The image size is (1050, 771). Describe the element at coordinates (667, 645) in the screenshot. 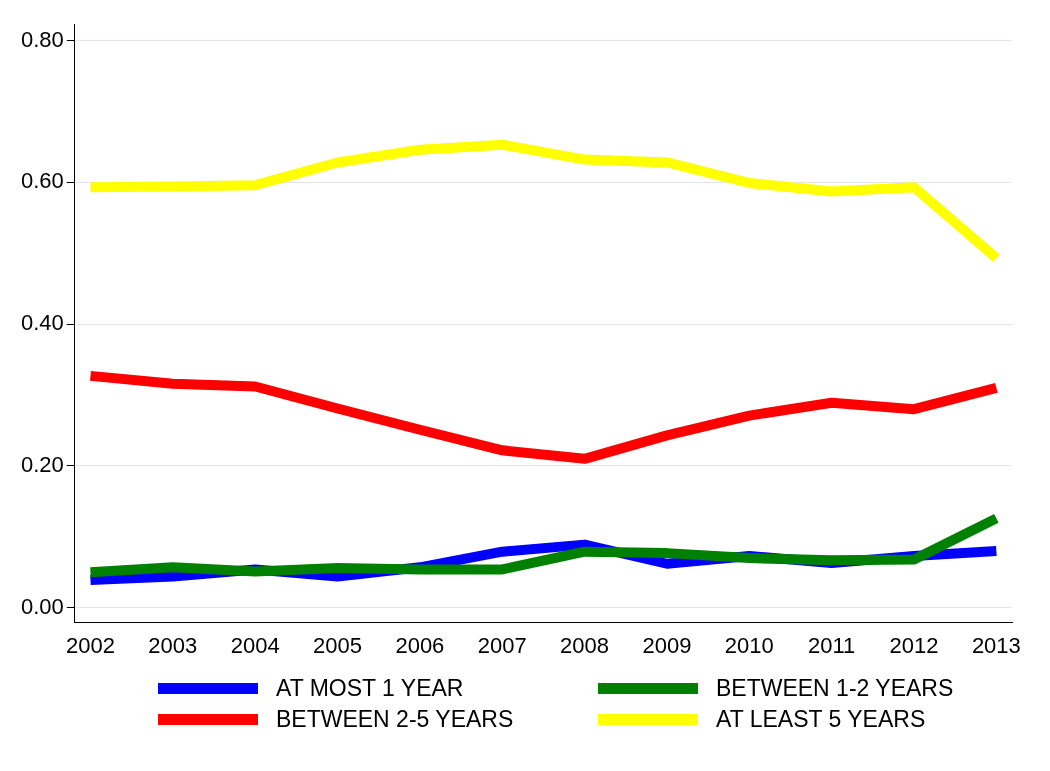

I see `x-tick-label: 2009` at that location.